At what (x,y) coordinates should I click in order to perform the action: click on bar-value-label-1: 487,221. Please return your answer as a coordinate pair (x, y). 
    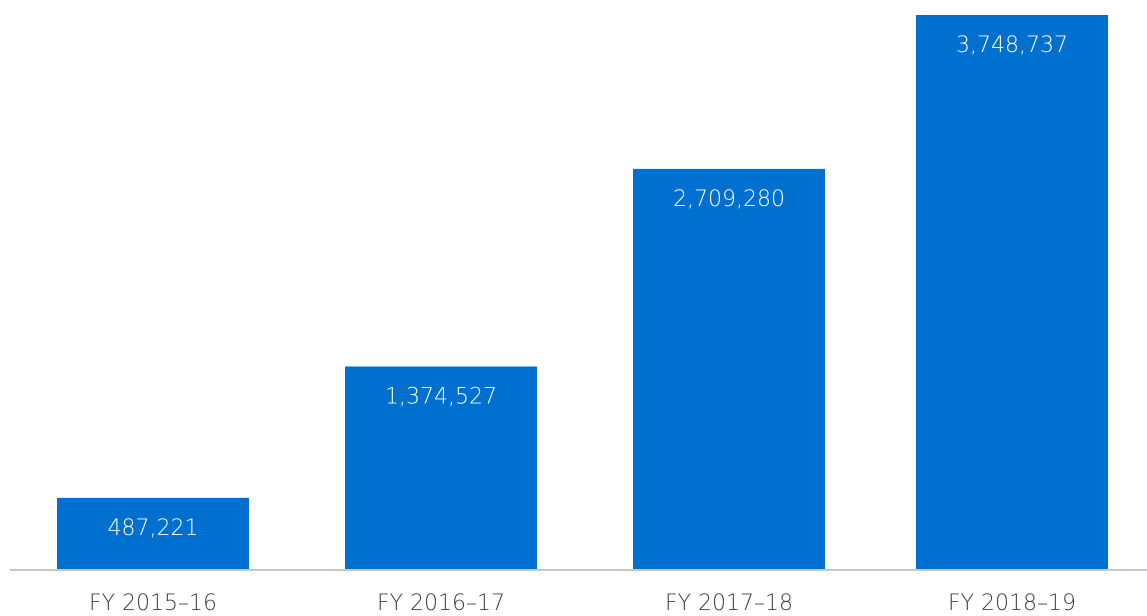
    Looking at the image, I should click on (153, 528).